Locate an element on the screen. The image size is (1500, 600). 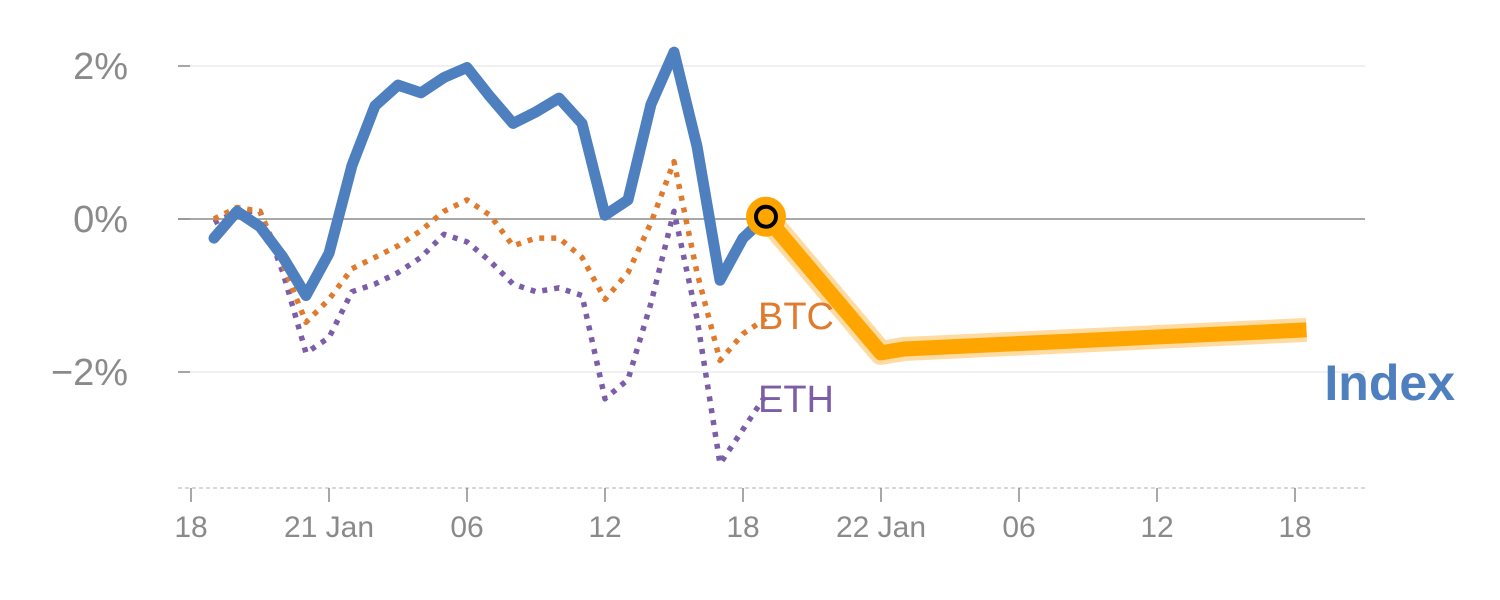
y-tick-label: 2% is located at coordinates (100, 67).